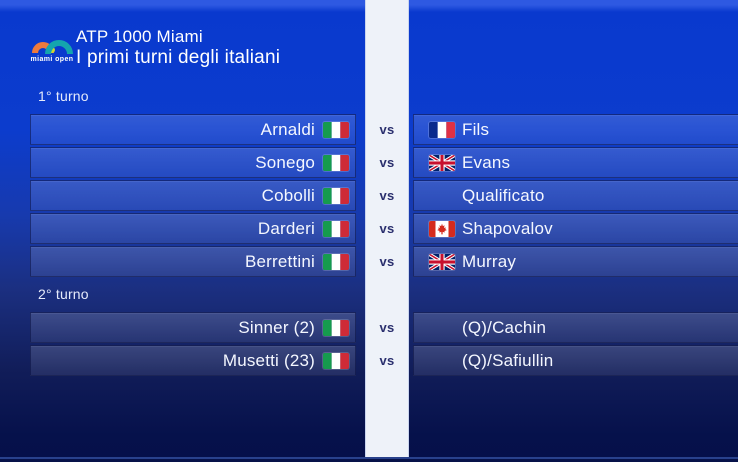 Image resolution: width=738 pixels, height=462 pixels. What do you see at coordinates (504, 327) in the screenshot?
I see `away-player-name: (Q)/Cachin` at bounding box center [504, 327].